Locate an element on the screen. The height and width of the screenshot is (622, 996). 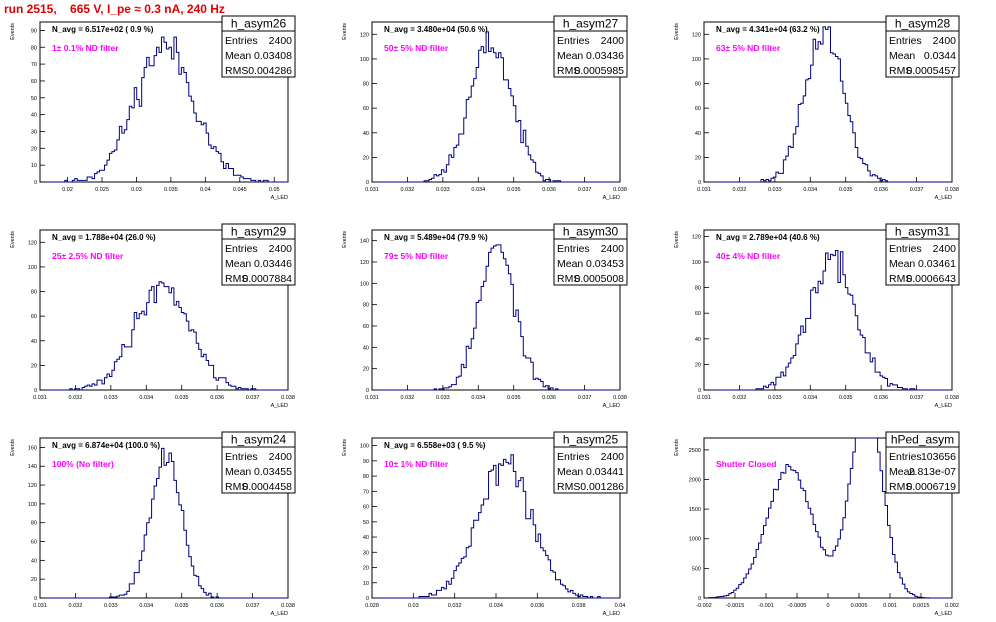
stats-rms-value: 0.0005008 is located at coordinates (599, 279).